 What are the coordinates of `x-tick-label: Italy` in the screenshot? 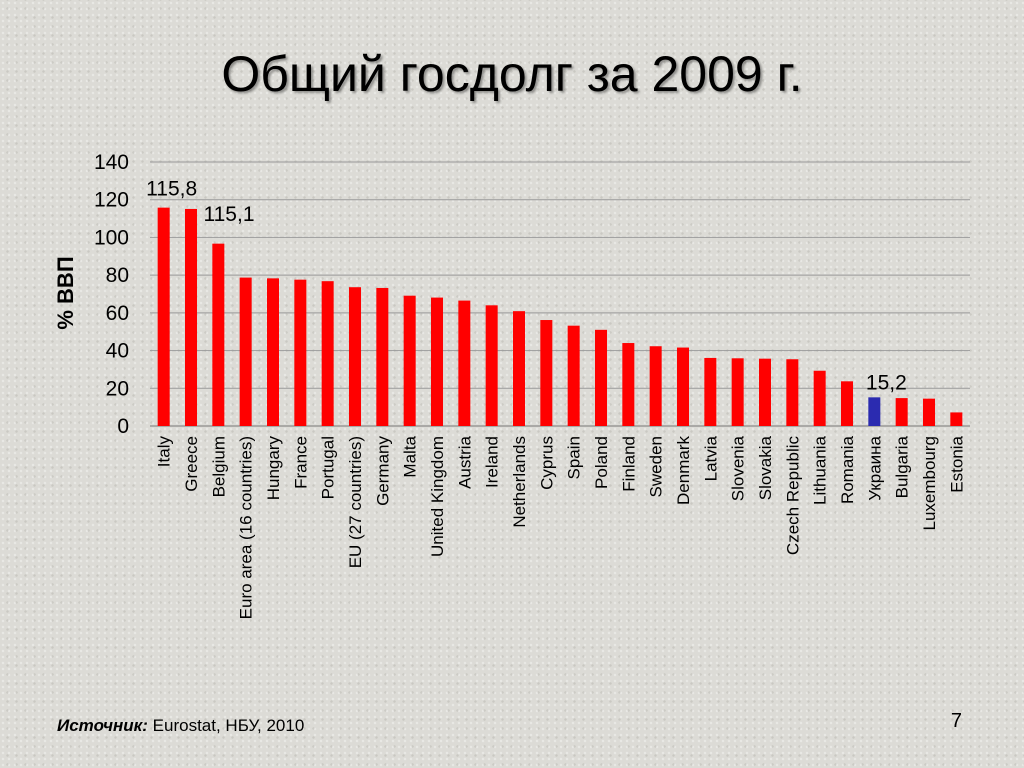 It's located at (164, 452).